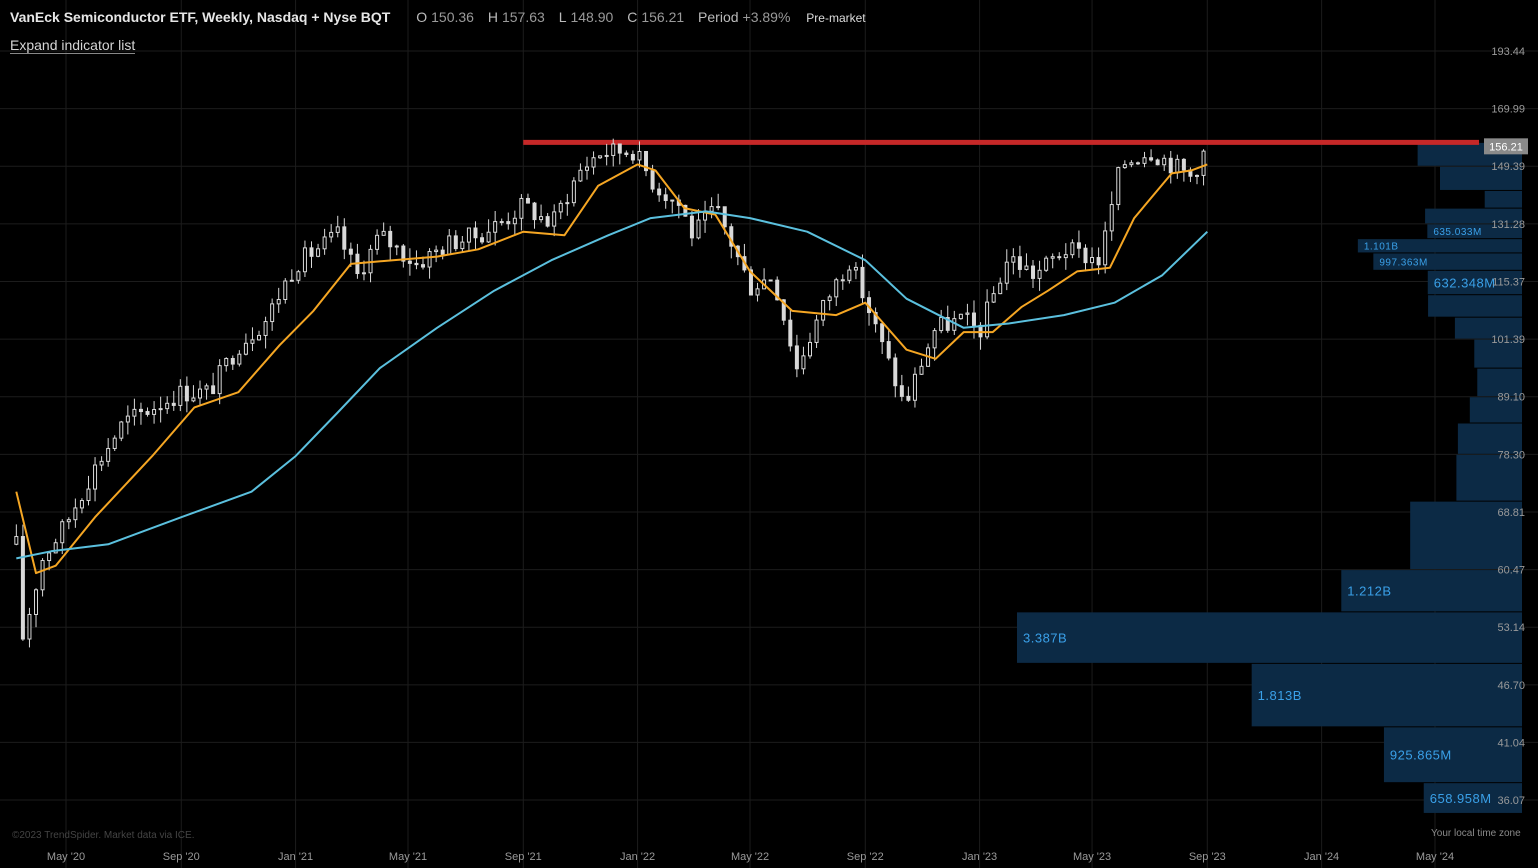  I want to click on y-axis-tick-label: 101.39, so click(1508, 340).